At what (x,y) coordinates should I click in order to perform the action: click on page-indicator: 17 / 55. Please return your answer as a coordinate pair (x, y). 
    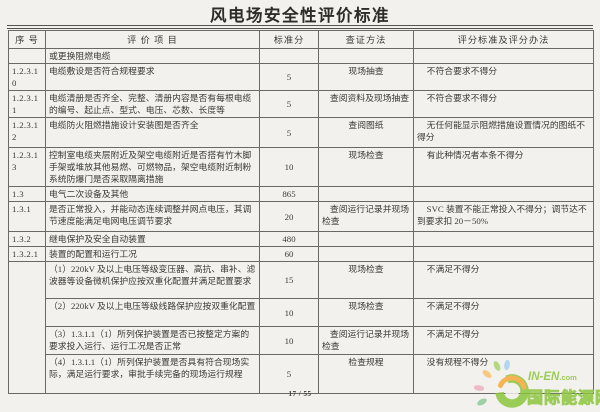
    Looking at the image, I should click on (300, 394).